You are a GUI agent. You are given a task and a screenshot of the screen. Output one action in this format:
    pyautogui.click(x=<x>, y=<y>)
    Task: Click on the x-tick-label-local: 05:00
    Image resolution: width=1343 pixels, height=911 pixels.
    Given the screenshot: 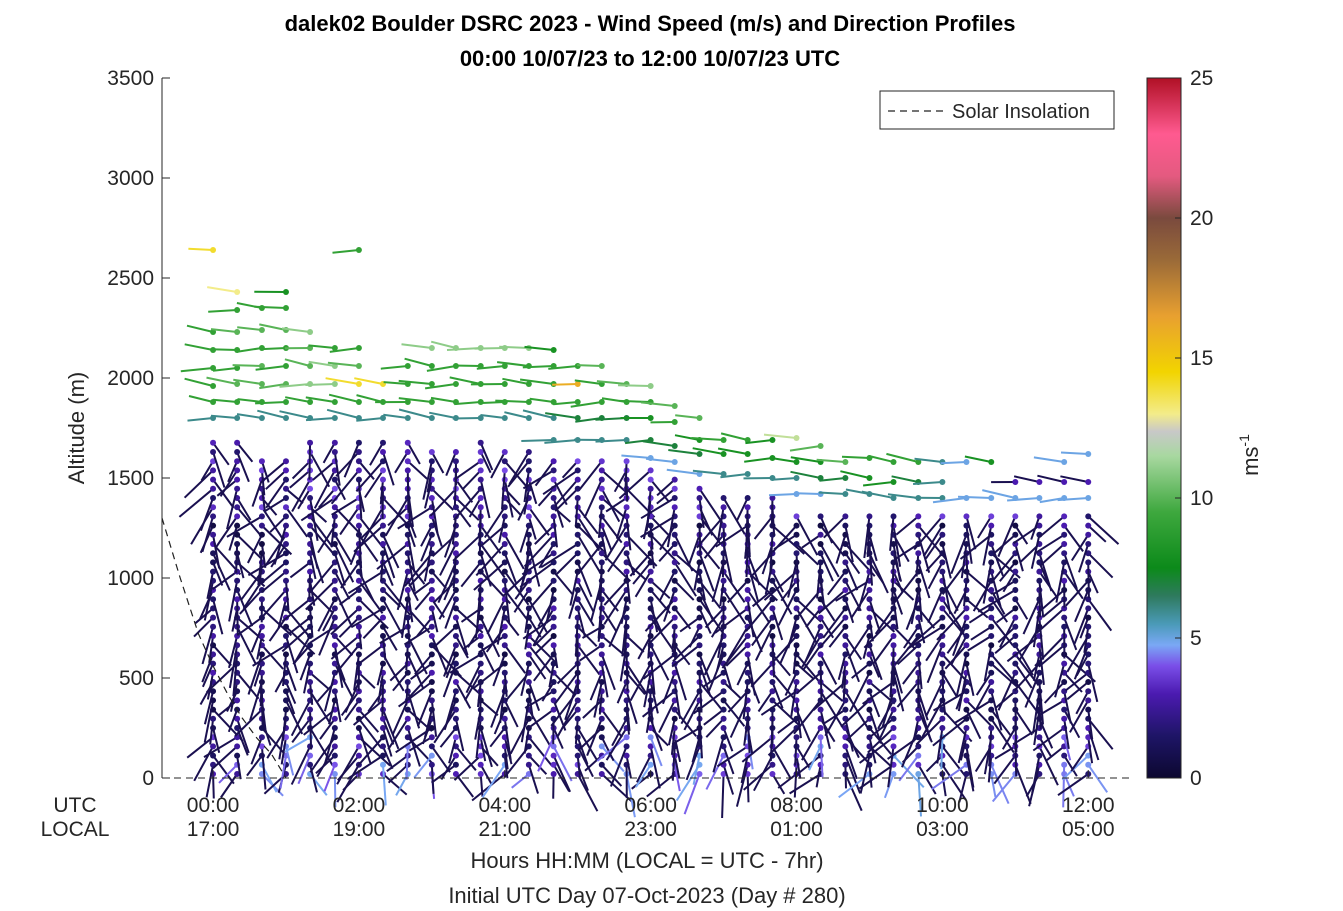 What is the action you would take?
    pyautogui.click(x=1088, y=829)
    